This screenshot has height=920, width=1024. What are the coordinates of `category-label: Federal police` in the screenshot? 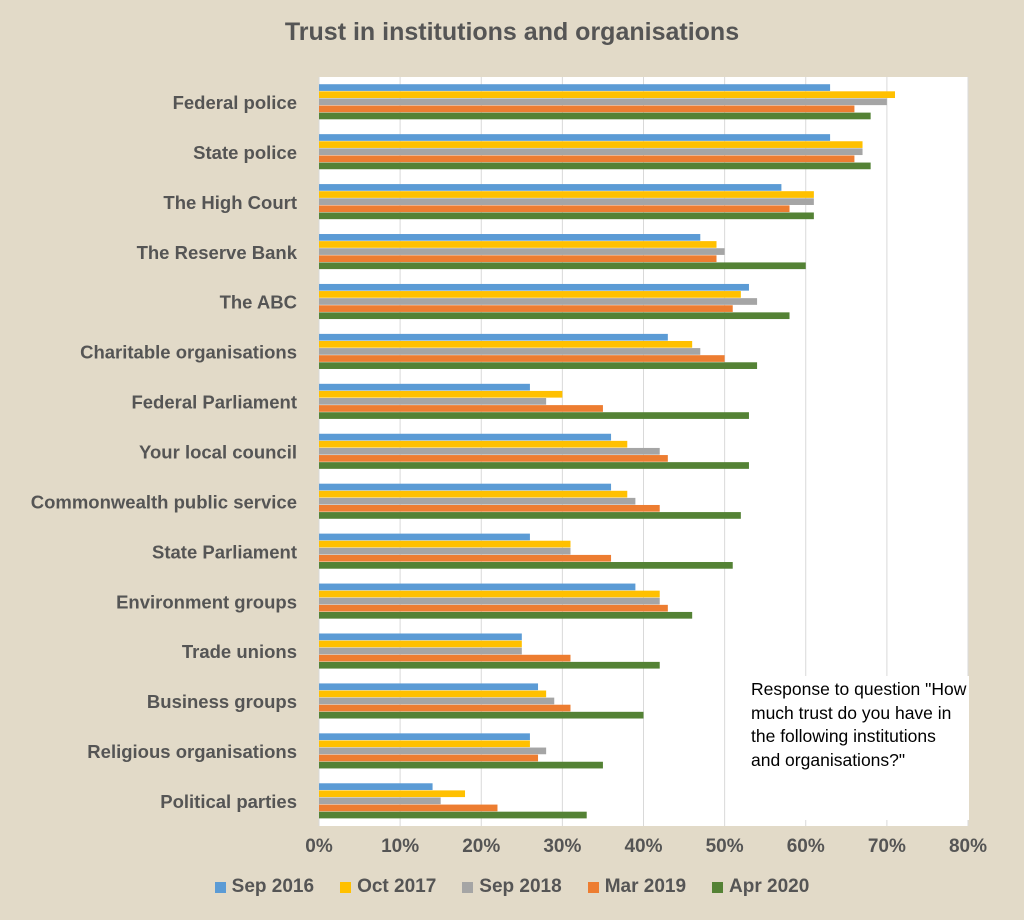 It's located at (235, 102).